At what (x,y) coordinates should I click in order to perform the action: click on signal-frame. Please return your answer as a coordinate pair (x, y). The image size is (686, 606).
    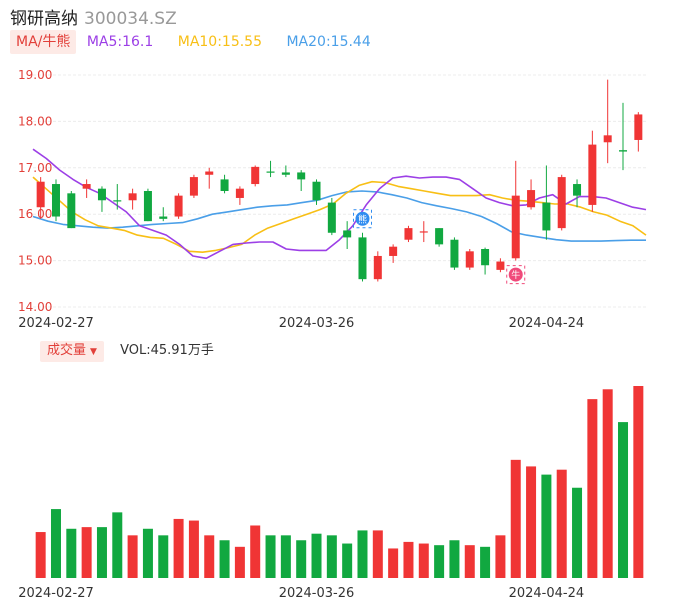
    Looking at the image, I should click on (516, 275).